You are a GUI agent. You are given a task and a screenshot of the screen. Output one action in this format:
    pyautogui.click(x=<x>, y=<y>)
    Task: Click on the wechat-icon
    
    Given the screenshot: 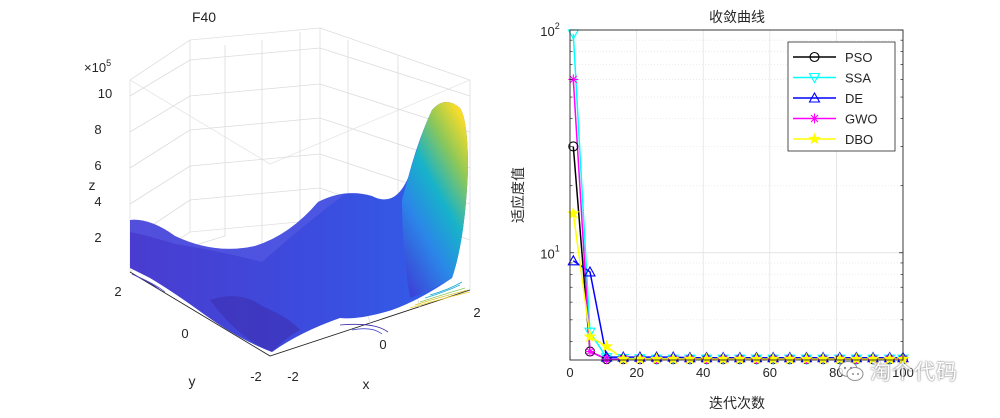 What is the action you would take?
    pyautogui.click(x=851, y=371)
    